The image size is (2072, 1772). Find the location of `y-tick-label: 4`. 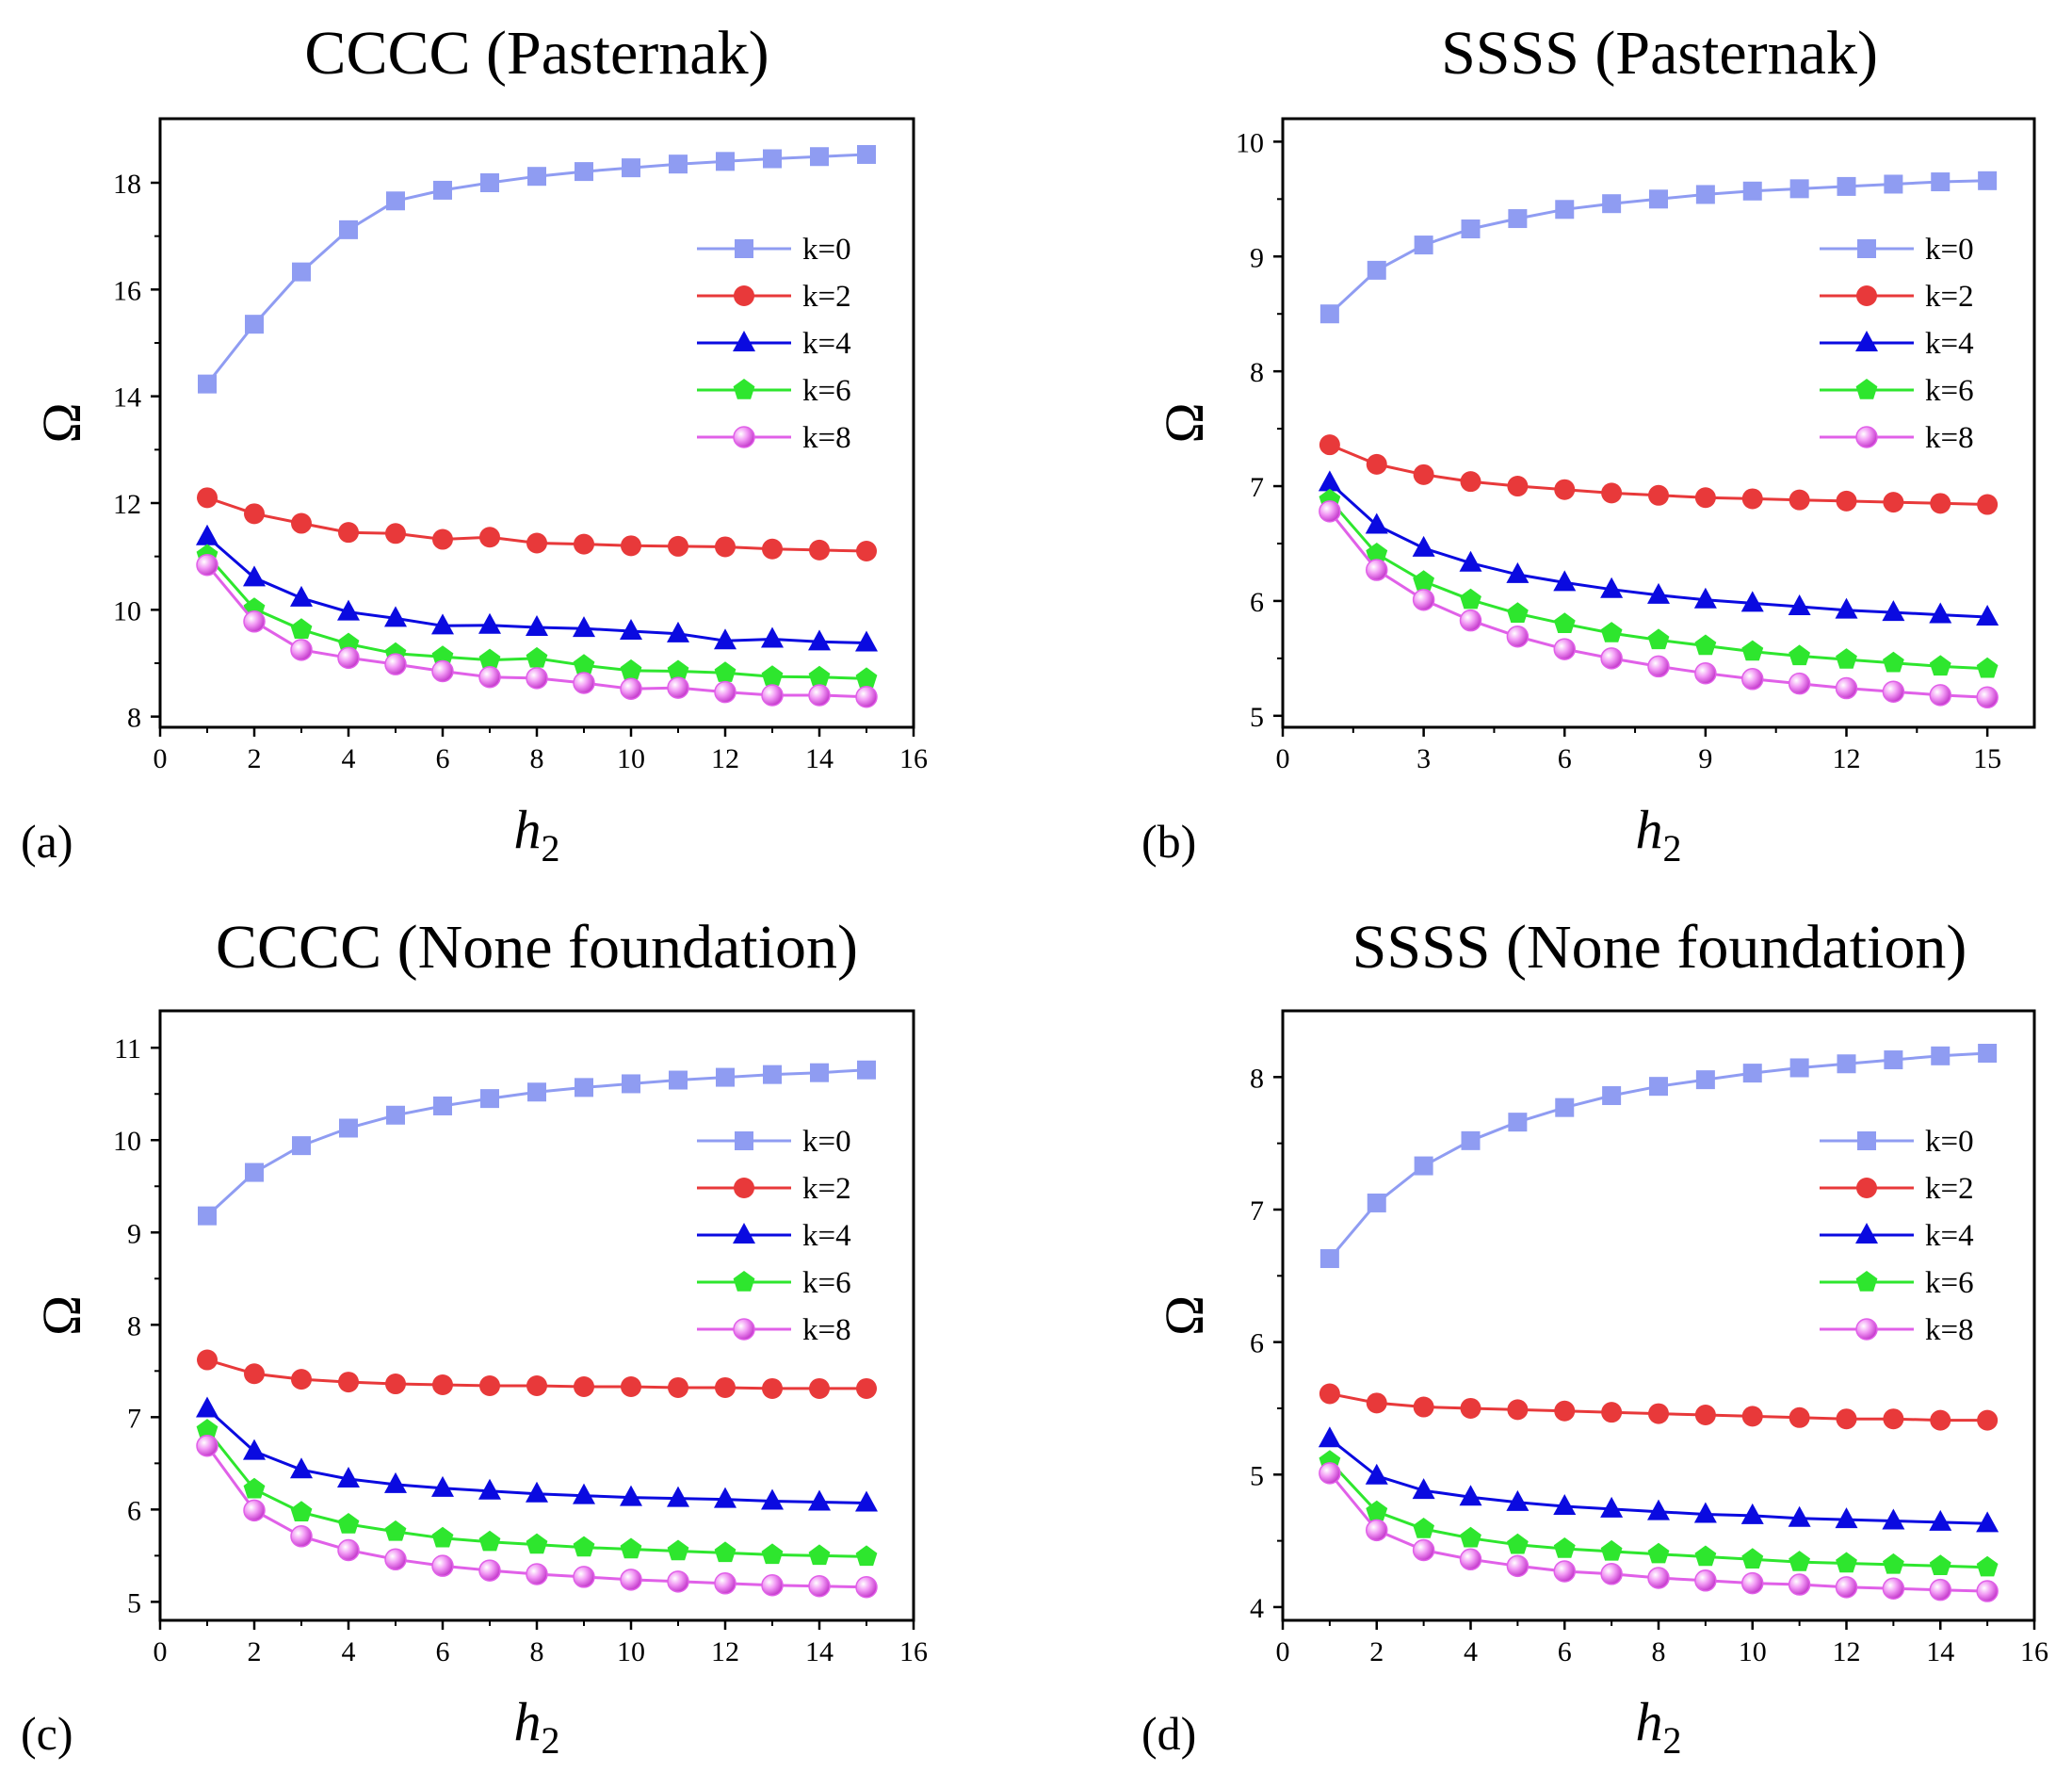

y-tick-label: 4 is located at coordinates (1257, 1608).